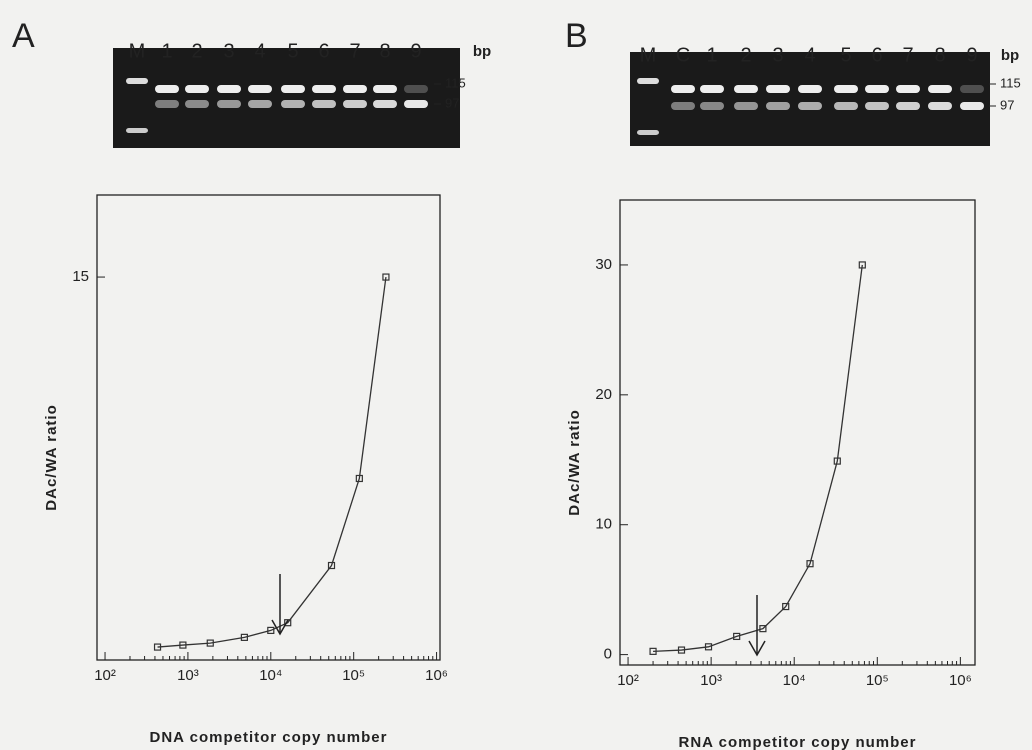 The width and height of the screenshot is (1032, 750). What do you see at coordinates (576, 36) in the screenshot?
I see `panel-letter: B` at bounding box center [576, 36].